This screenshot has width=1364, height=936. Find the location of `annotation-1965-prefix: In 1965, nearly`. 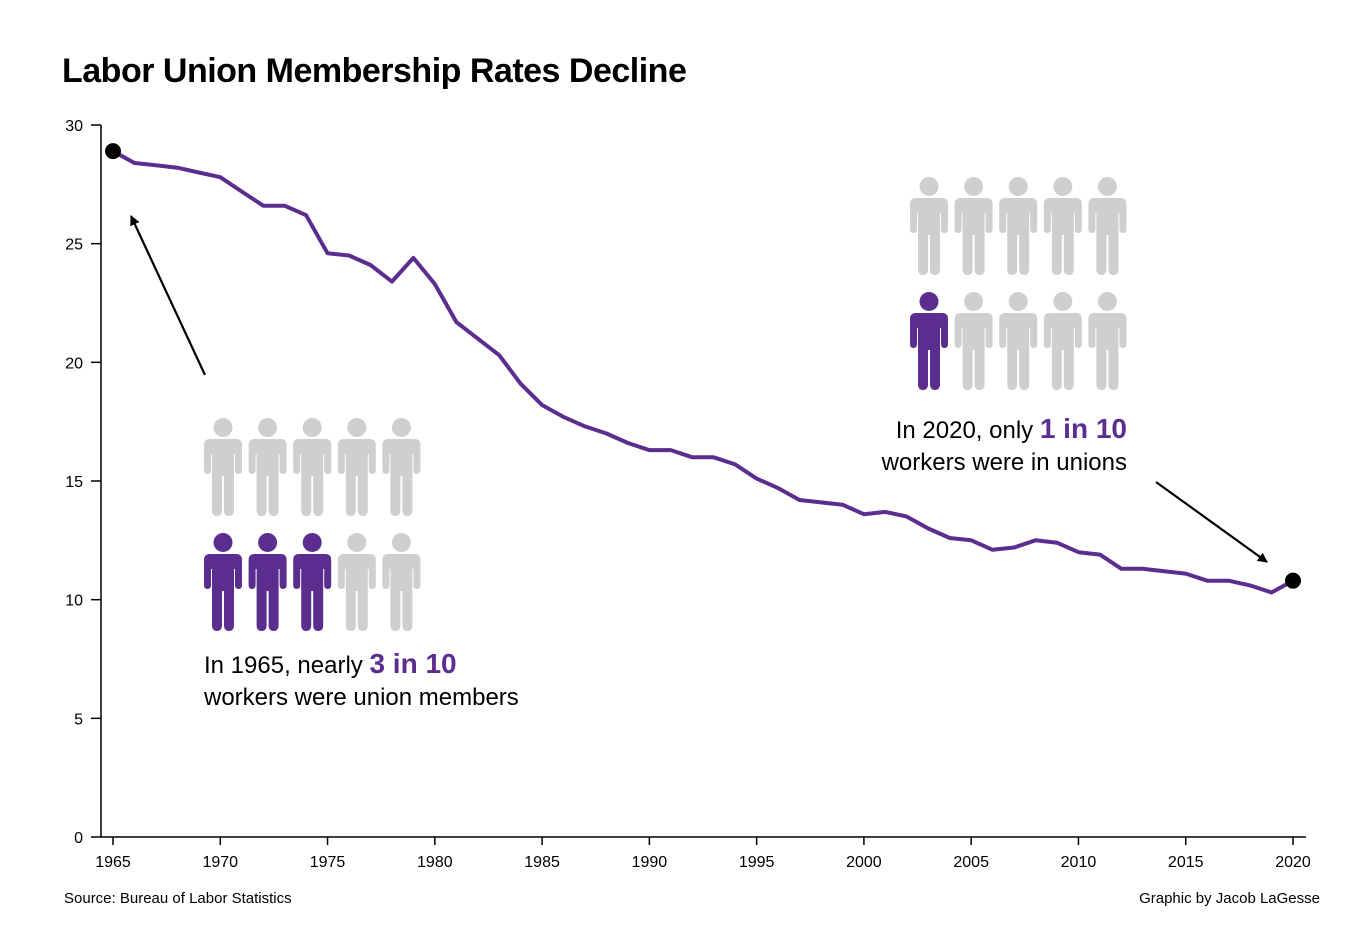

annotation-1965-prefix: In 1965, nearly is located at coordinates (287, 665).